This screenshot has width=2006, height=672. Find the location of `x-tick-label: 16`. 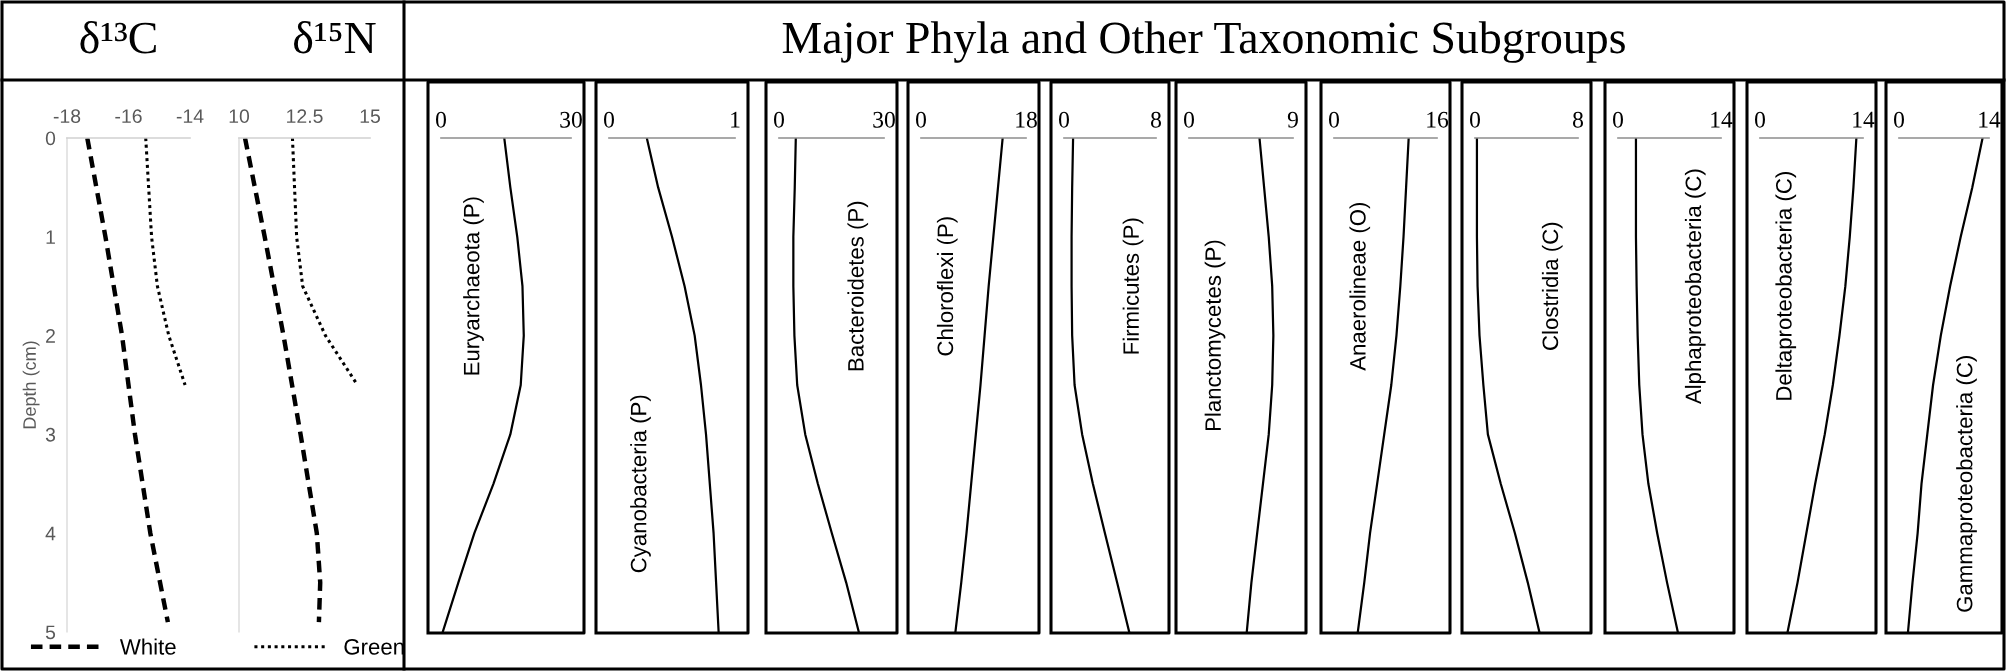

x-tick-label: 16 is located at coordinates (1438, 119).